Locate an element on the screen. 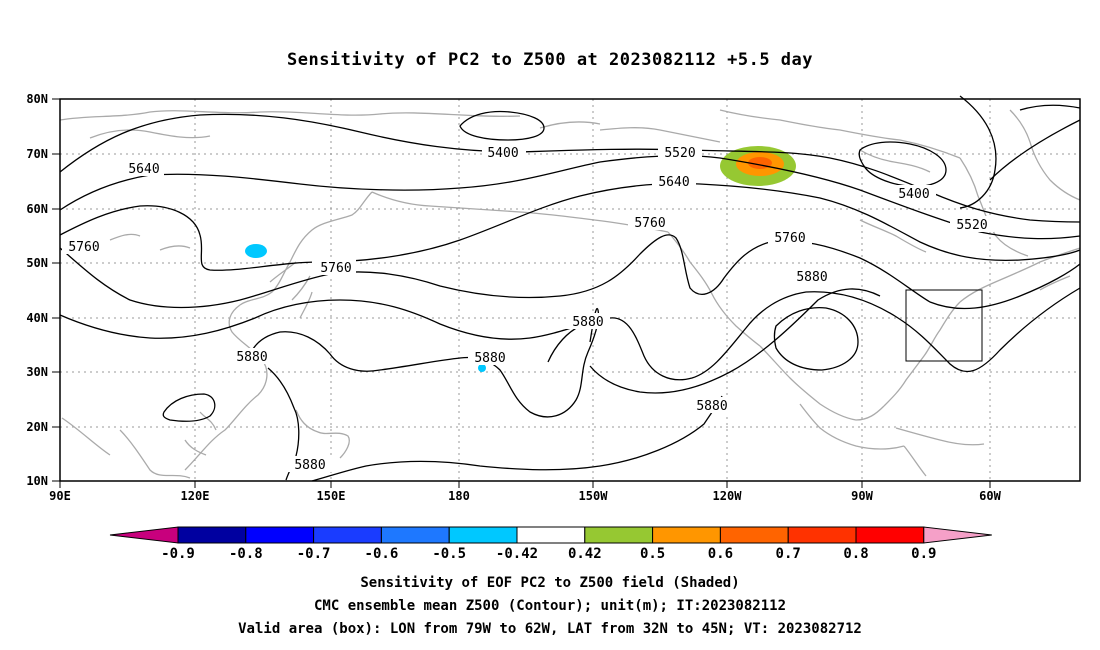 The width and height of the screenshot is (1100, 650). lat-label: 30N is located at coordinates (37, 372).